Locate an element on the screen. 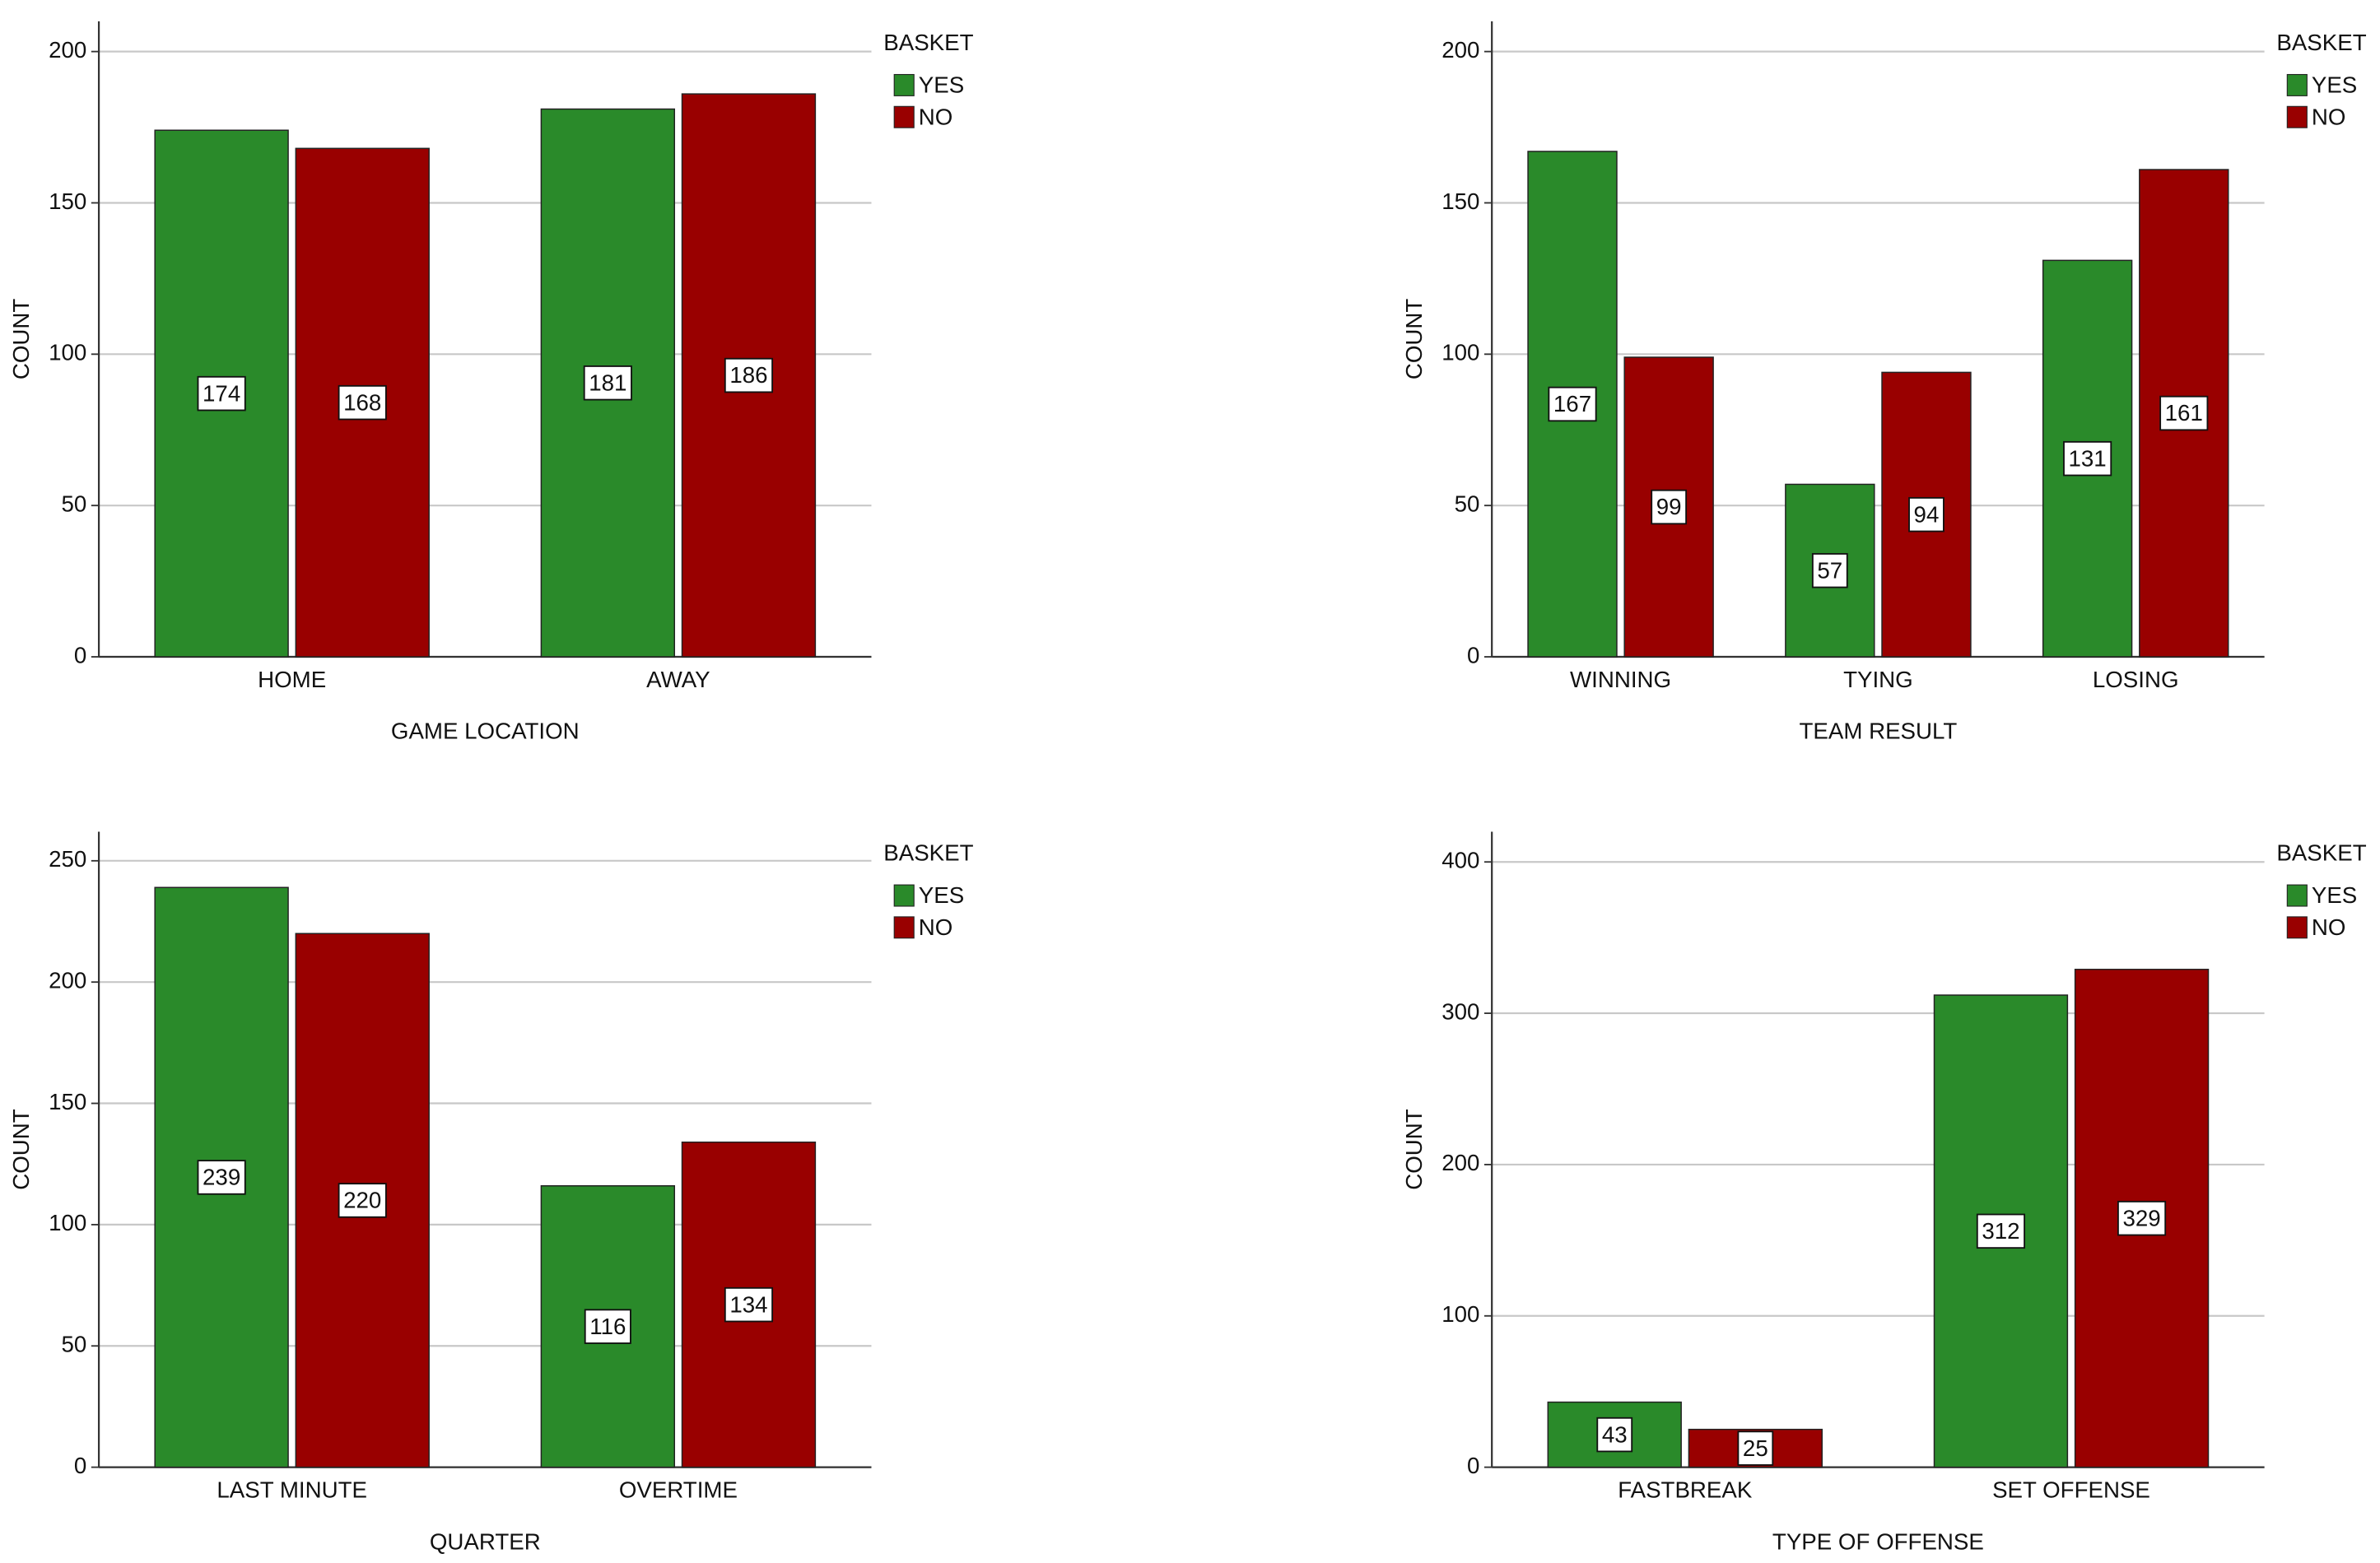  value-label: 57 is located at coordinates (1829, 570).